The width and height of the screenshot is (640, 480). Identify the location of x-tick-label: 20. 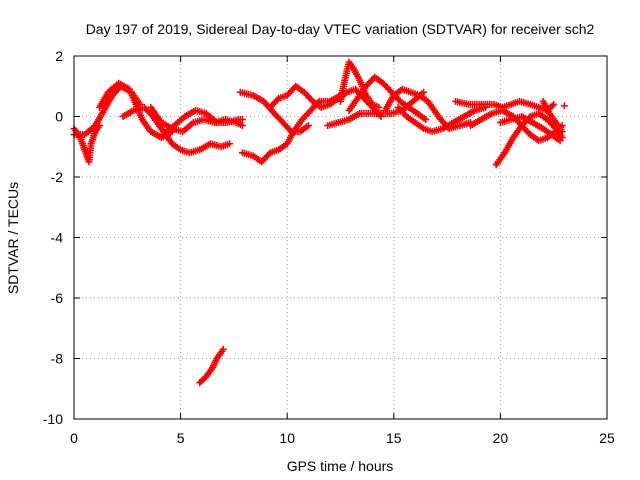
(501, 438).